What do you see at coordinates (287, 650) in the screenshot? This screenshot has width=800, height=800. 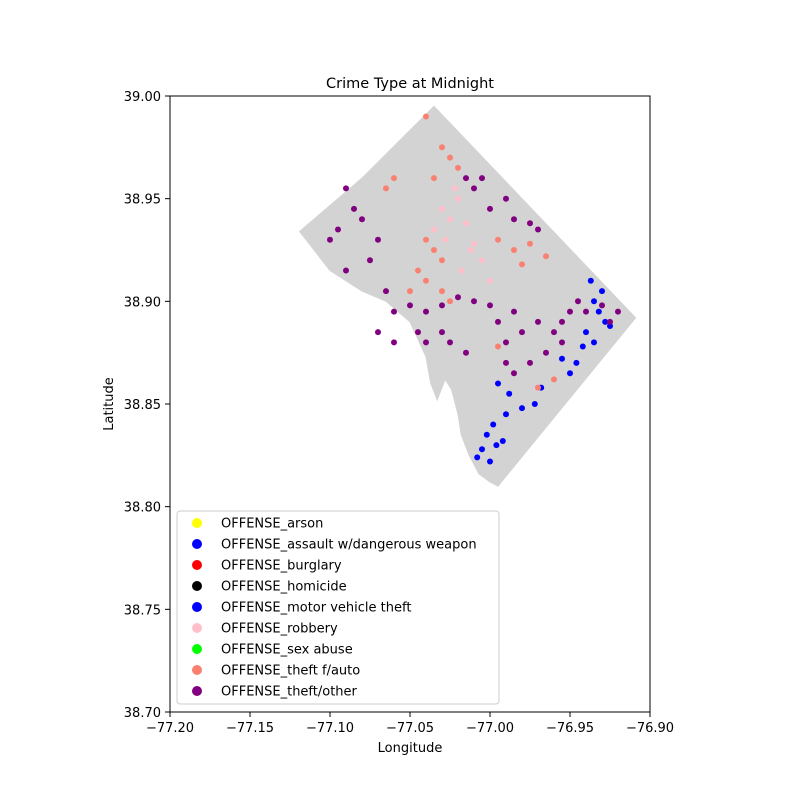 I see `legend-label: OFFENSE_sex abuse` at bounding box center [287, 650].